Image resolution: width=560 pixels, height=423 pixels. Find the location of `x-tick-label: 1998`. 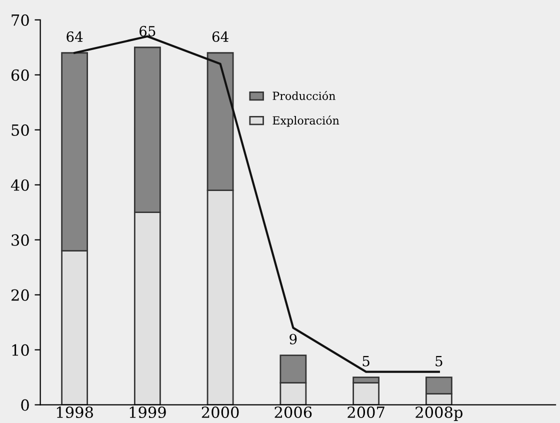

x-tick-label: 1998 is located at coordinates (74, 412).